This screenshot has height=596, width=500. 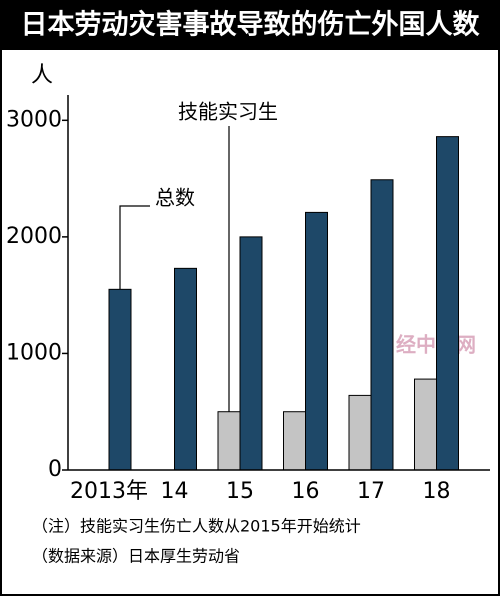 I want to click on chart-title: 日本劳动灾害事故导致的伤亡外国人数, so click(x=251, y=25).